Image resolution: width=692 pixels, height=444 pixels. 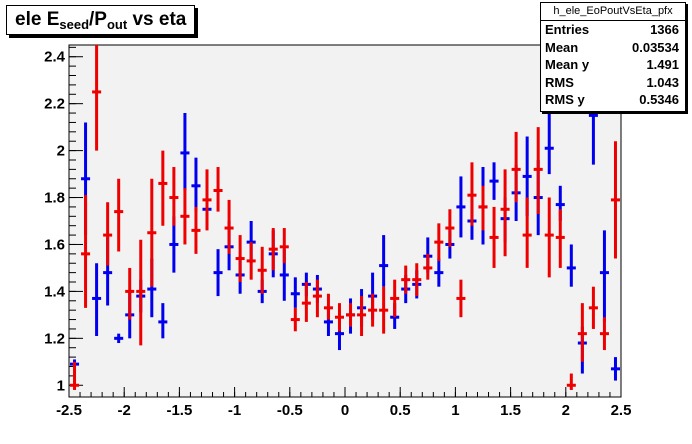 What do you see at coordinates (63, 220) in the screenshot?
I see `y-axis: 1 1.2 1.4 1.6 1.8 2 2.2 2.4` at bounding box center [63, 220].